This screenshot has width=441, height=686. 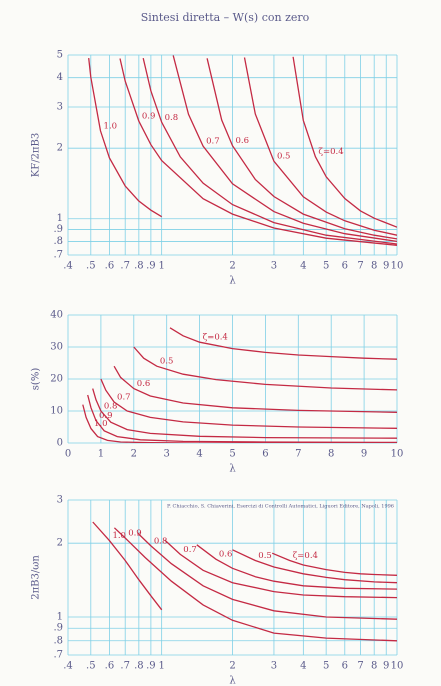 I want to click on x-tick-label: 5, so click(x=326, y=266).